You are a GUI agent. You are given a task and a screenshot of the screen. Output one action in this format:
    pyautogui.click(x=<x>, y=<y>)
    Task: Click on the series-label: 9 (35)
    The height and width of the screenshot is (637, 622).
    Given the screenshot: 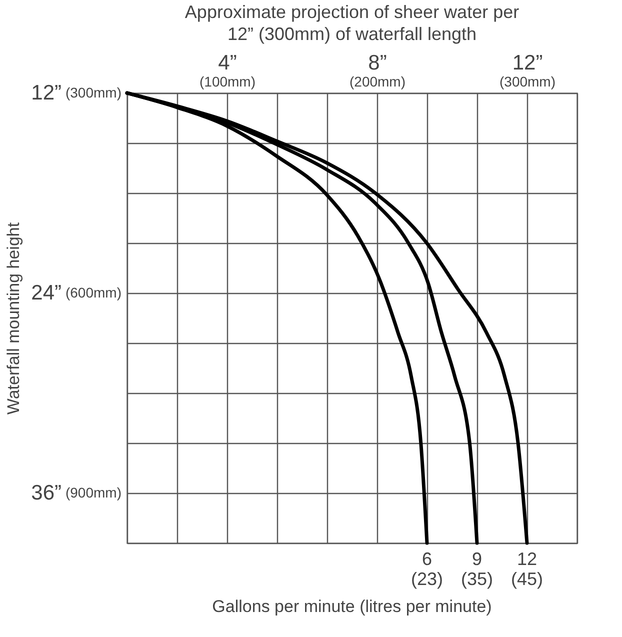 What is the action you would take?
    pyautogui.click(x=477, y=569)
    